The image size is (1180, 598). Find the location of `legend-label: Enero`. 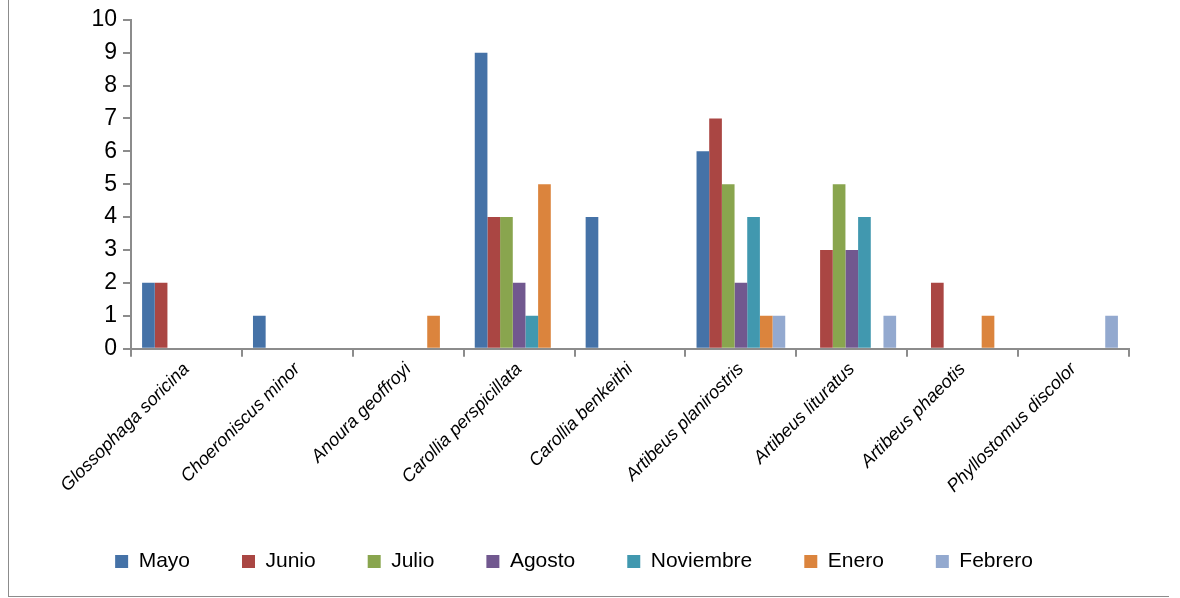

legend-label: Enero is located at coordinates (855, 560).